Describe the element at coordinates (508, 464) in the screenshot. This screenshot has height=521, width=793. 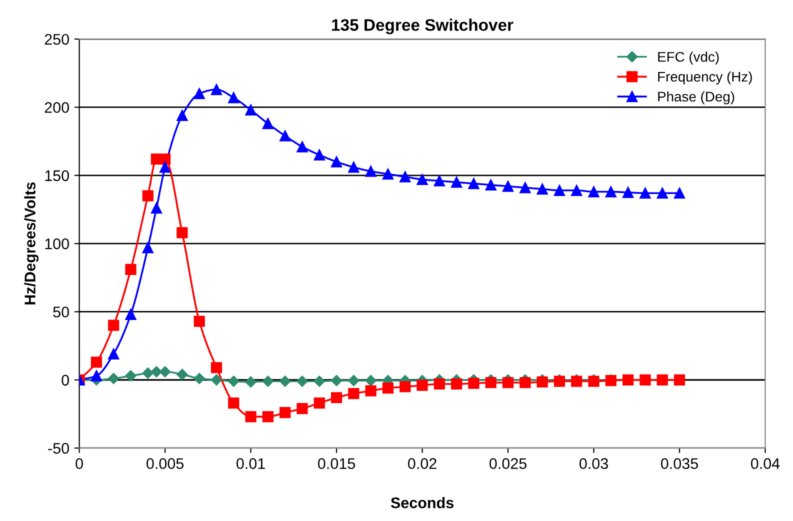
I see `x-tick-label: 0.025` at that location.